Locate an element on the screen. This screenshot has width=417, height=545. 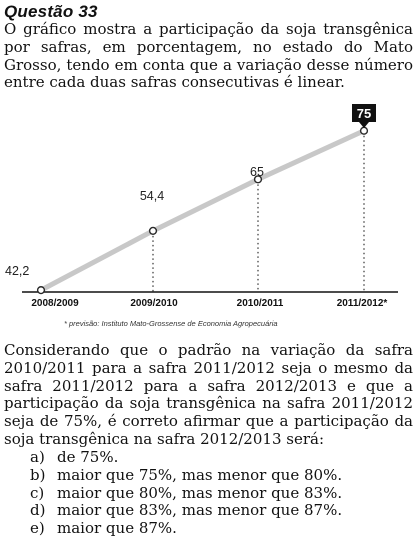
option-letter: e) is located at coordinates (37, 528).